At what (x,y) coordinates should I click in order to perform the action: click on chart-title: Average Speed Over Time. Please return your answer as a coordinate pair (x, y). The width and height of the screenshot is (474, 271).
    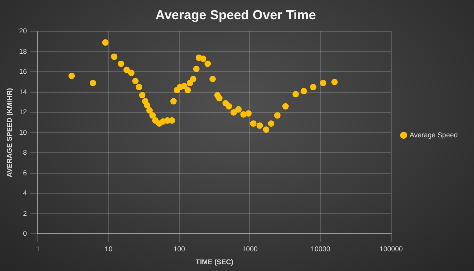
    Looking at the image, I should click on (236, 14).